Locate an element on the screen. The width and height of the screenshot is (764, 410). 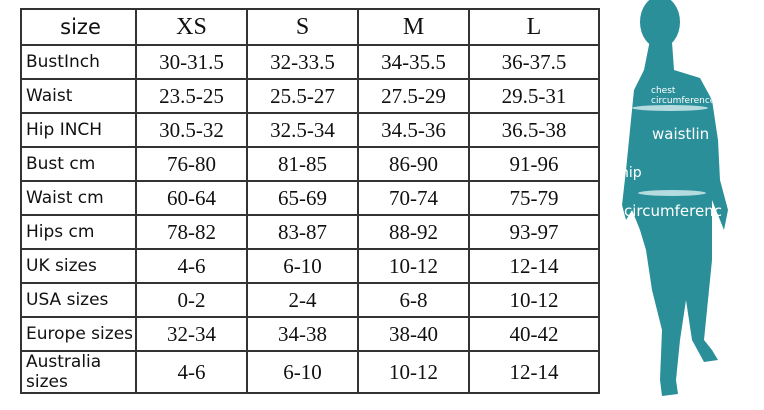
table-cell: 32-33.5 is located at coordinates (302, 62).